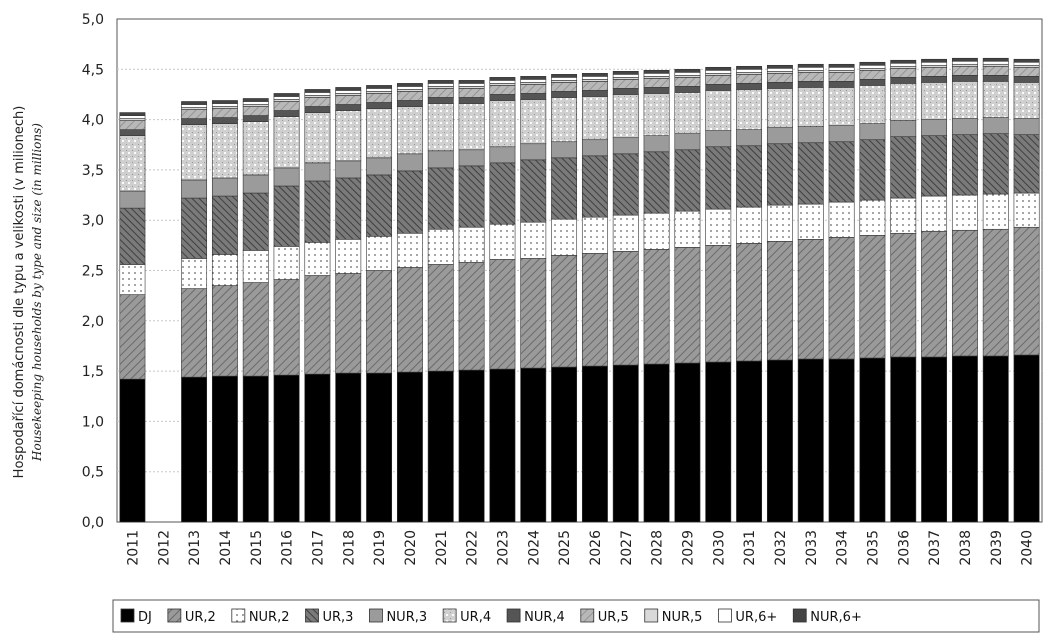 This screenshot has height=637, width=1047. I want to click on x-tick-label: 2013, so click(195, 548).